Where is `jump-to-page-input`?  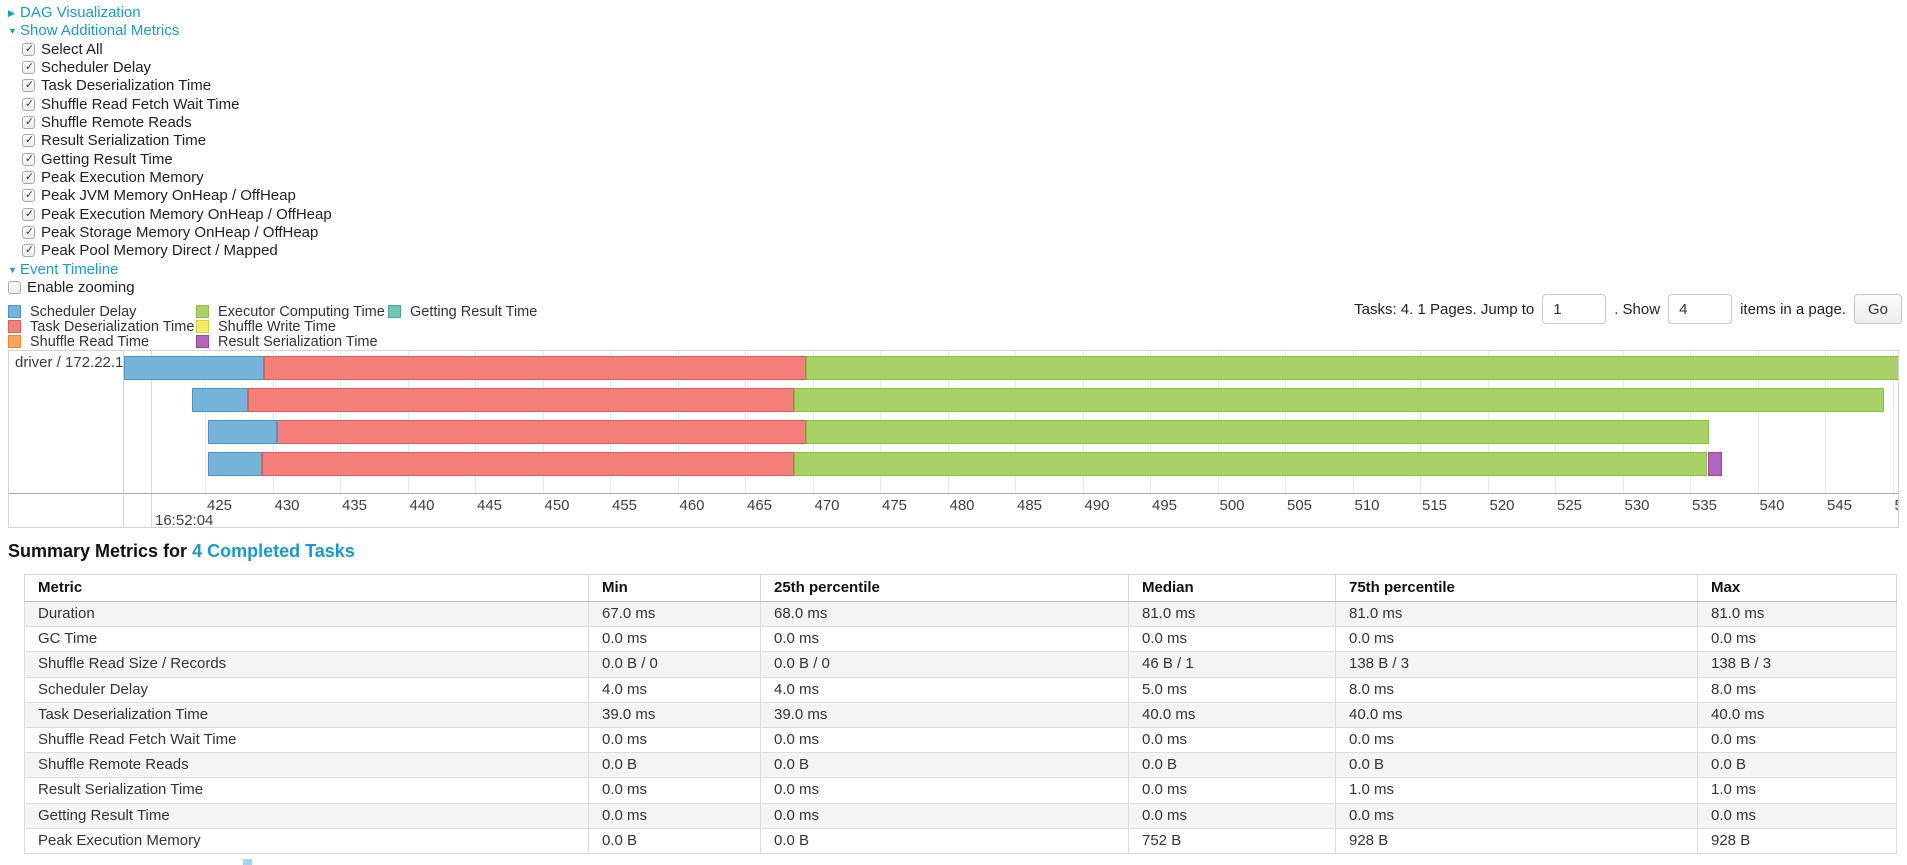 jump-to-page-input is located at coordinates (1574, 309).